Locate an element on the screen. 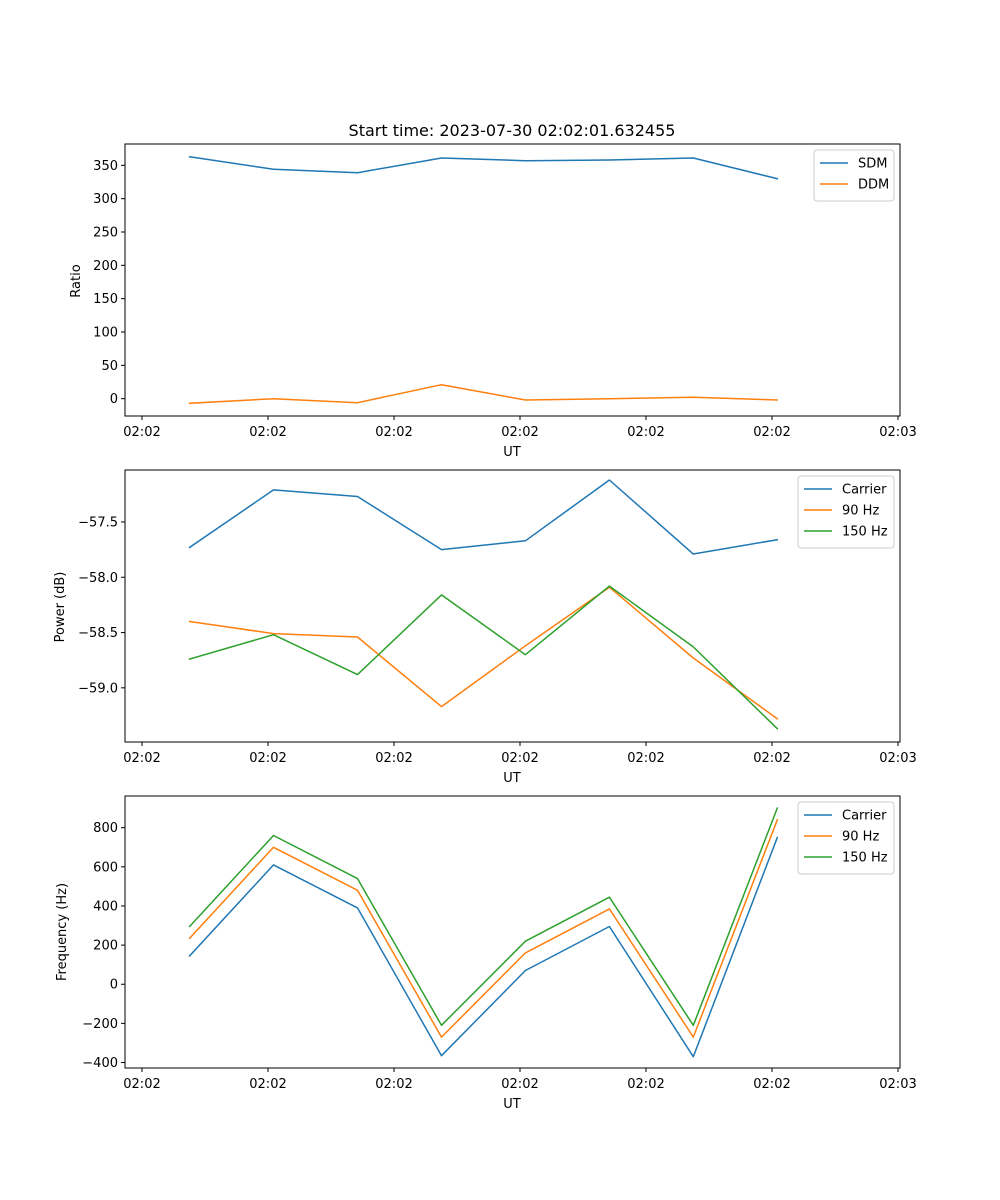 This screenshot has height=1200, width=1000. ratio-x-tick-label: 02:03 is located at coordinates (897, 432).